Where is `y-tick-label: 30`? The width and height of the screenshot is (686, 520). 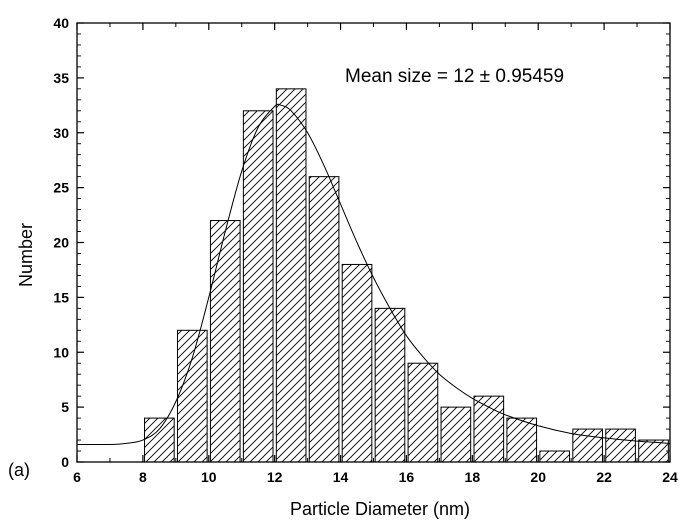
y-tick-label: 30 is located at coordinates (61, 133).